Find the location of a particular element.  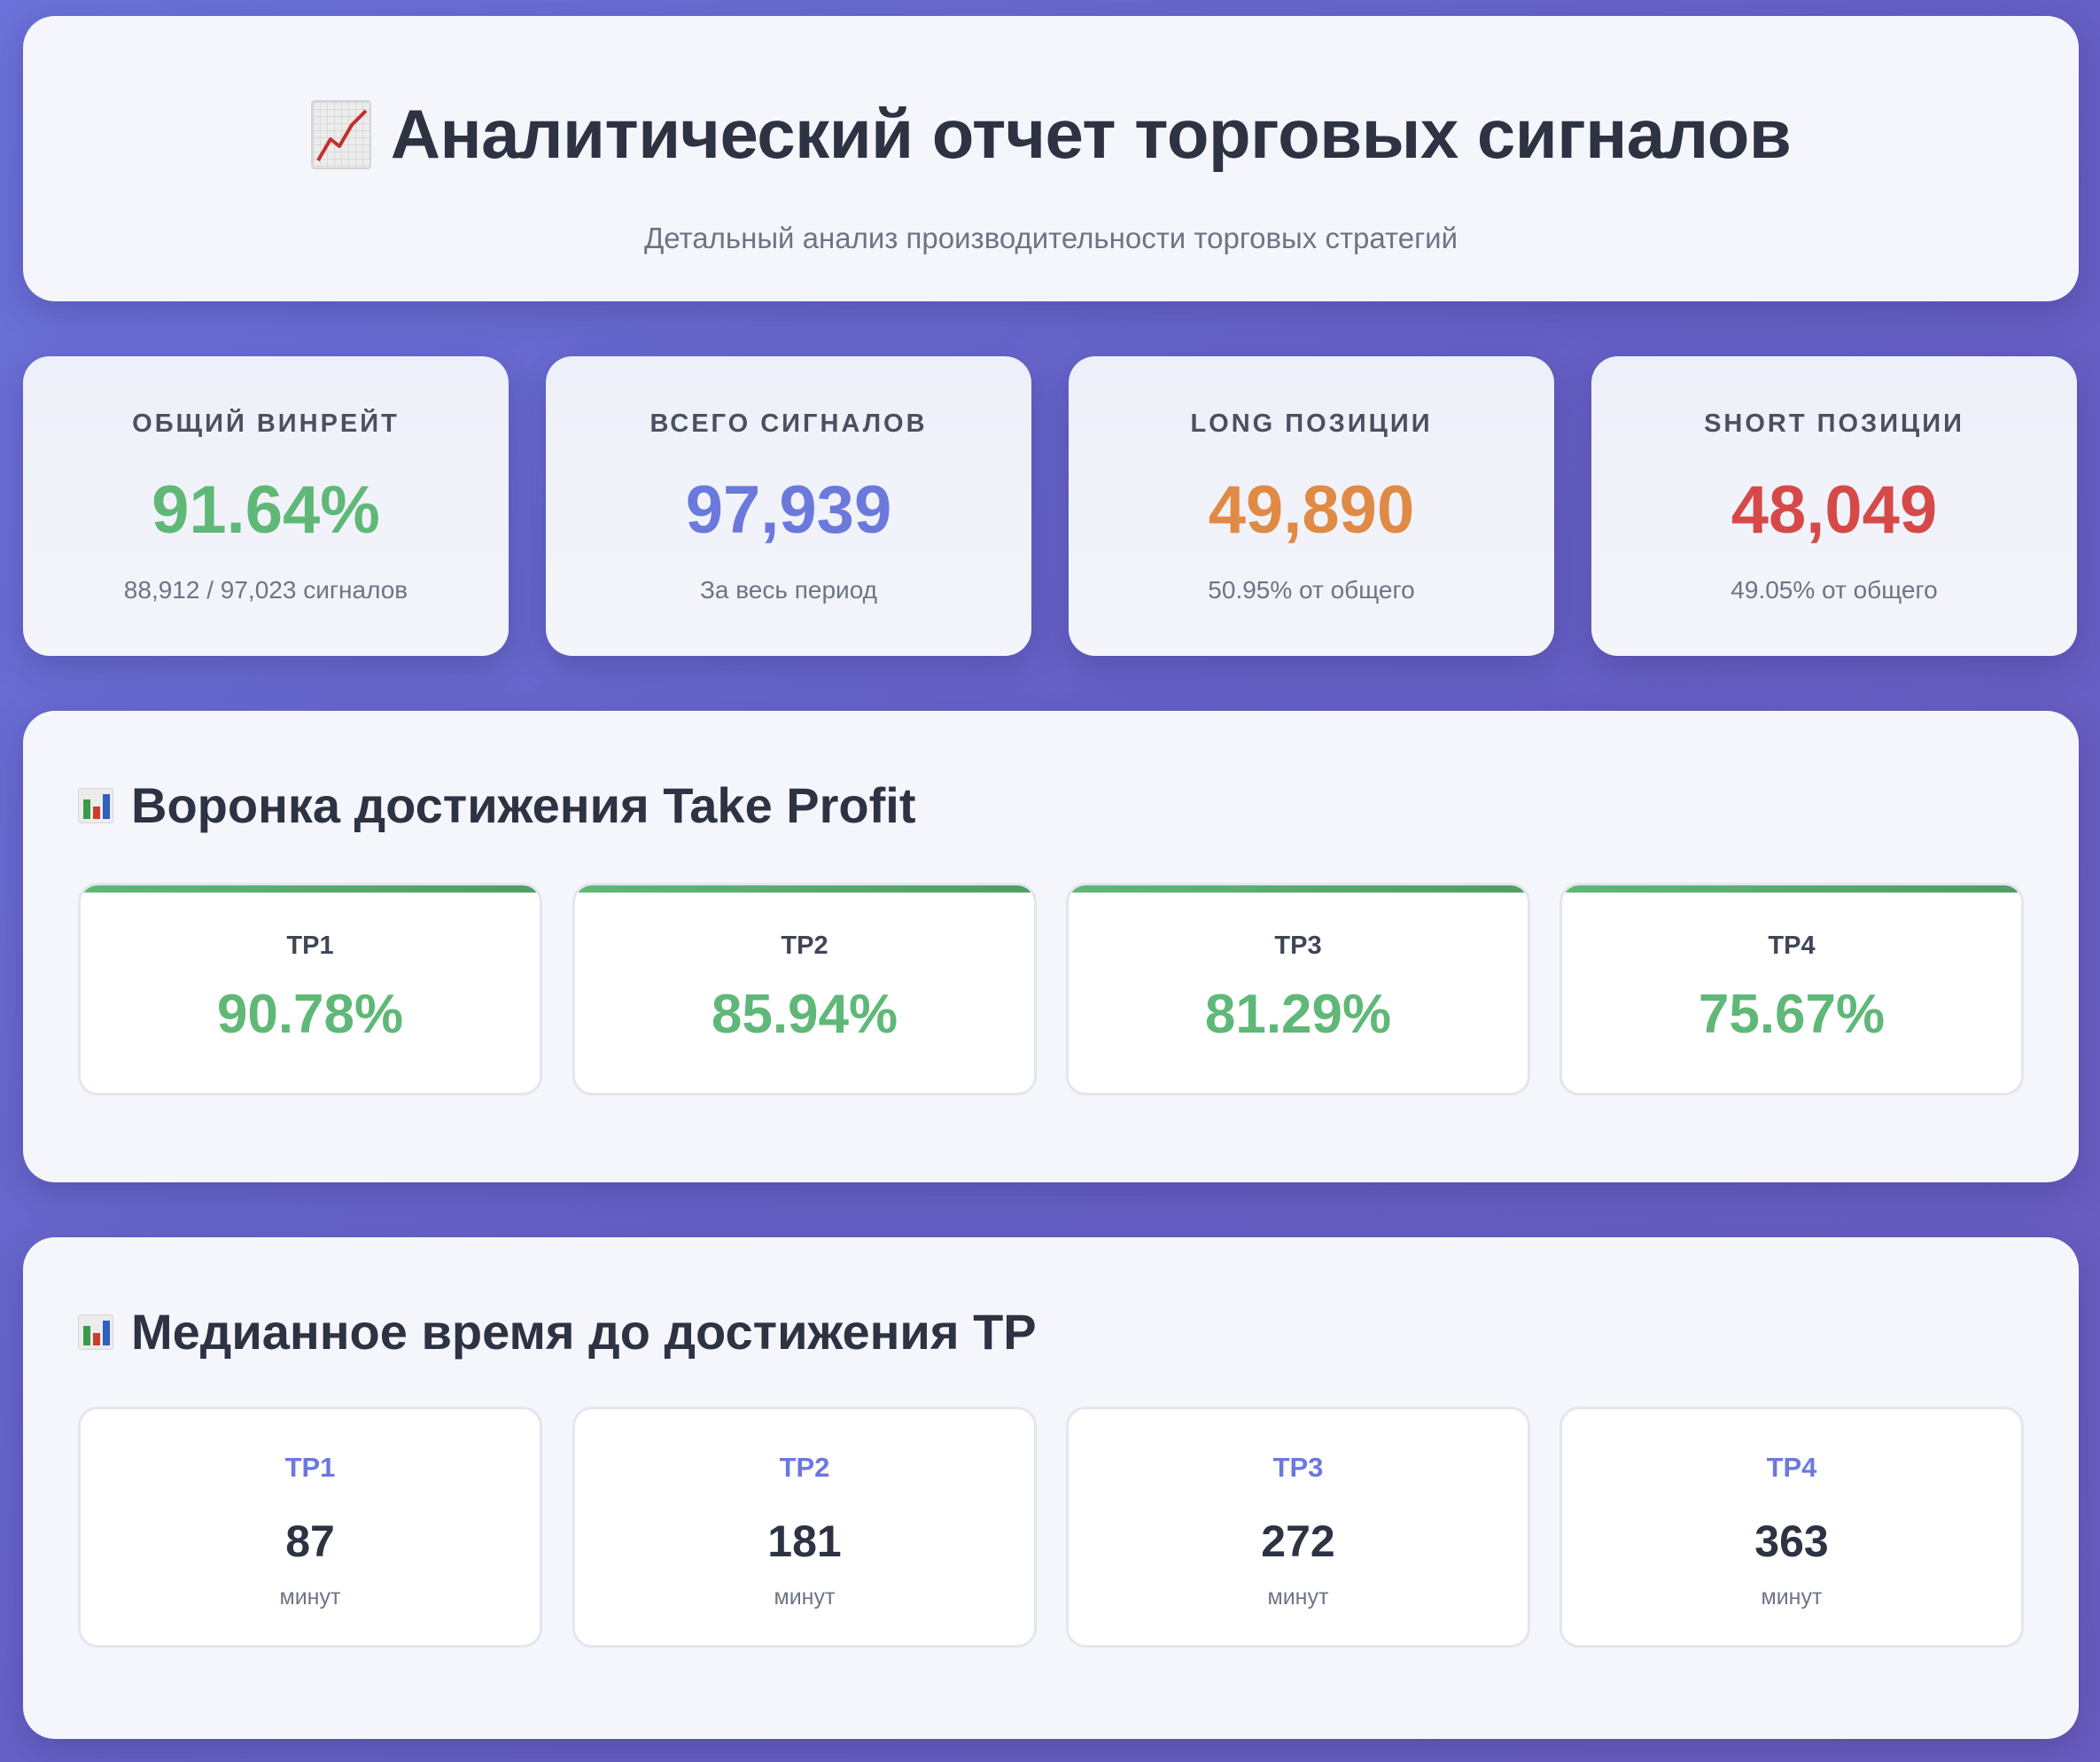

tp-rate: 85.94% is located at coordinates (804, 1014).